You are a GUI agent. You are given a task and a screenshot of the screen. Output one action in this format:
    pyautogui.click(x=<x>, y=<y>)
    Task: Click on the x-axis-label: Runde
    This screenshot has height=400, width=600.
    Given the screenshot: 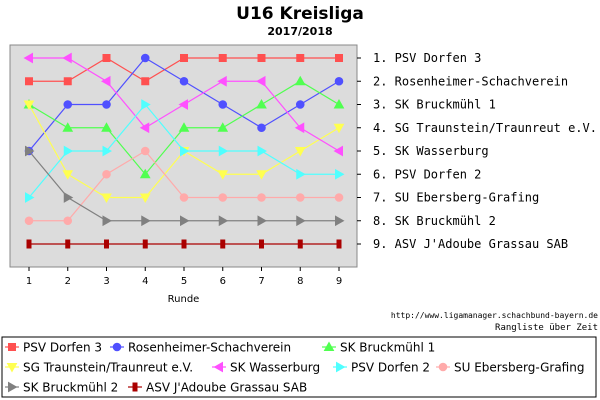 What is the action you would take?
    pyautogui.click(x=184, y=299)
    